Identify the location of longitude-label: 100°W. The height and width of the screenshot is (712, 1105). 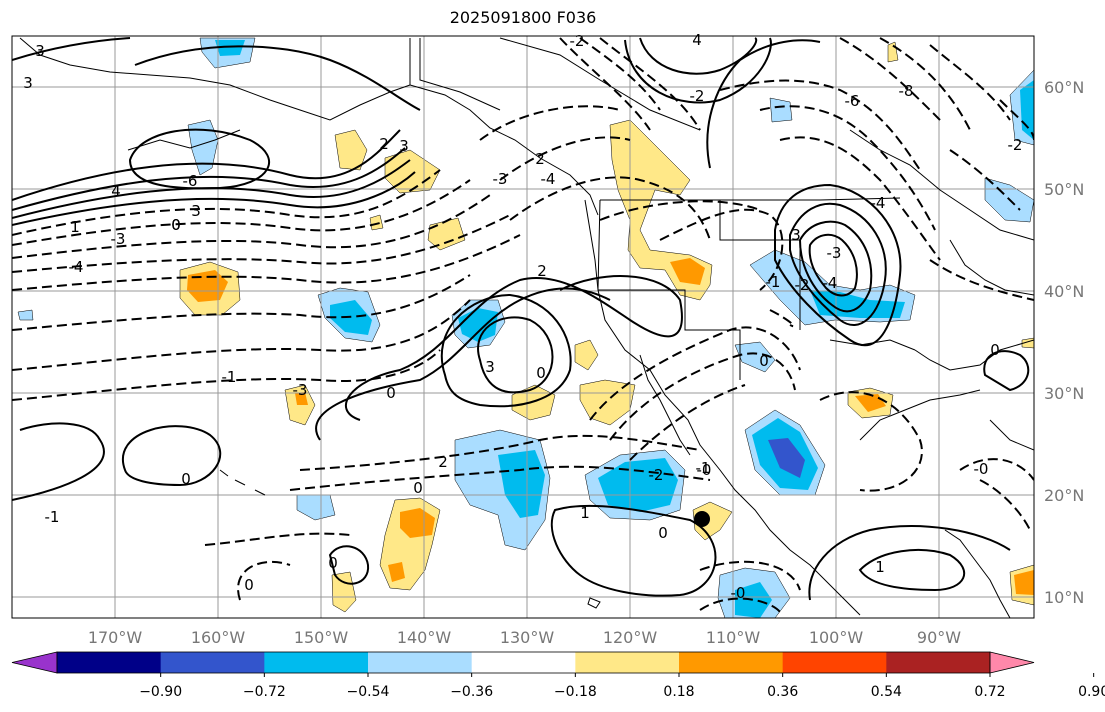
(836, 637).